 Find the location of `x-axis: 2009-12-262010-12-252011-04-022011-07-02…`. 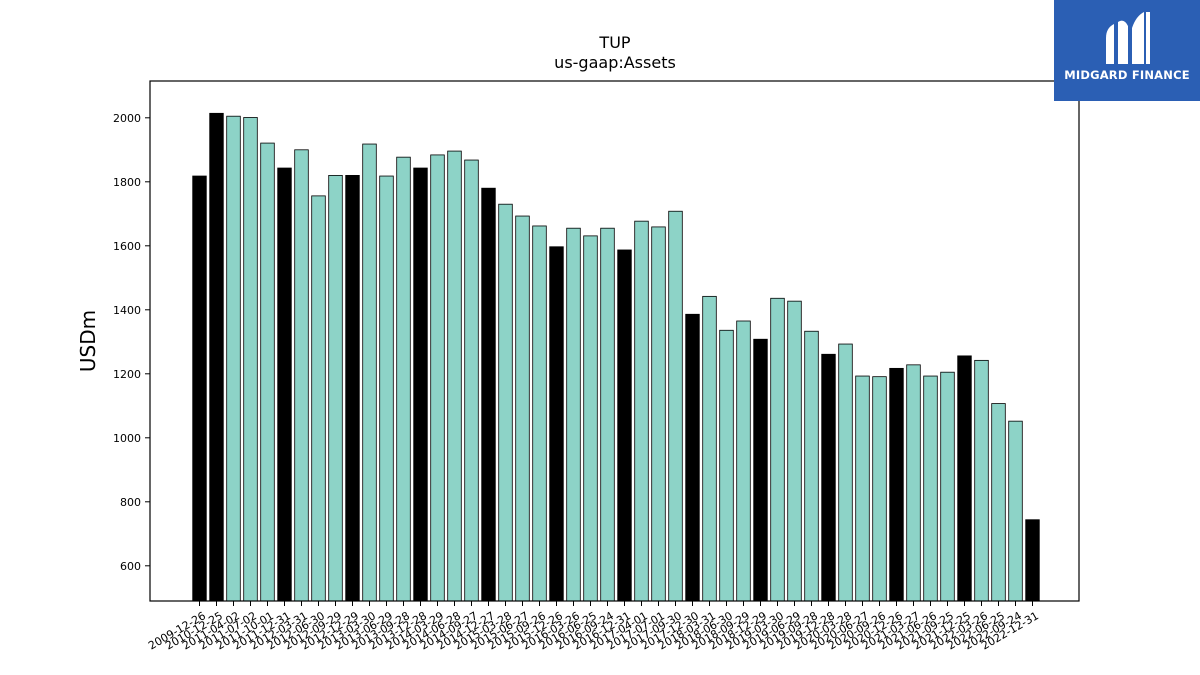

x-axis: 2009-12-262010-12-252011-04-022011-07-02… is located at coordinates (593, 626).